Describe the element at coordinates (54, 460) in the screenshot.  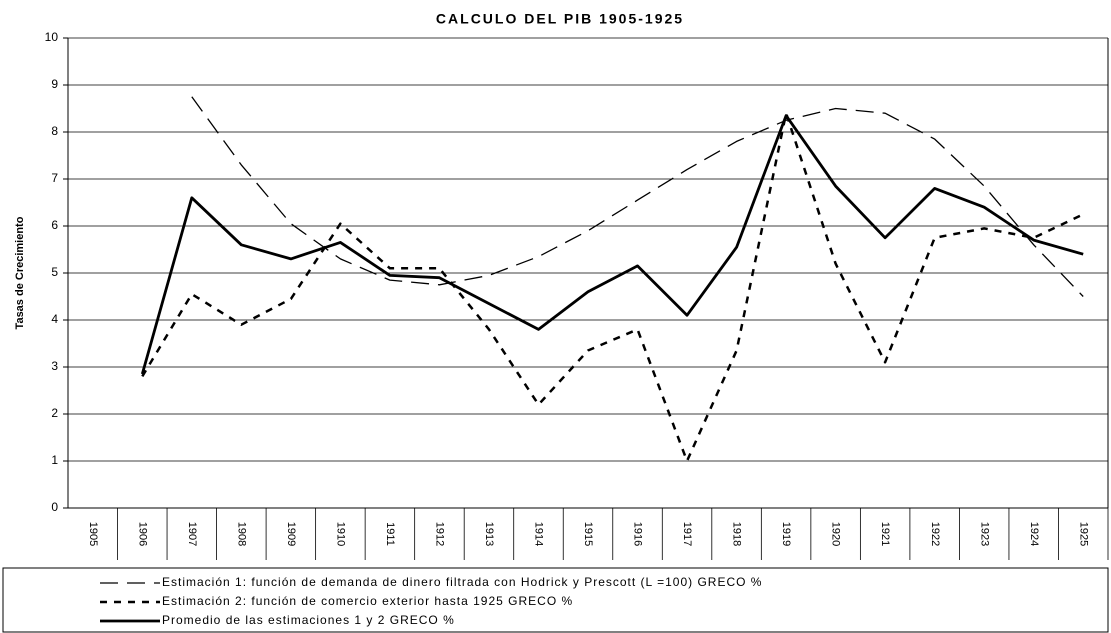
I see `y-tick-label: 1` at that location.